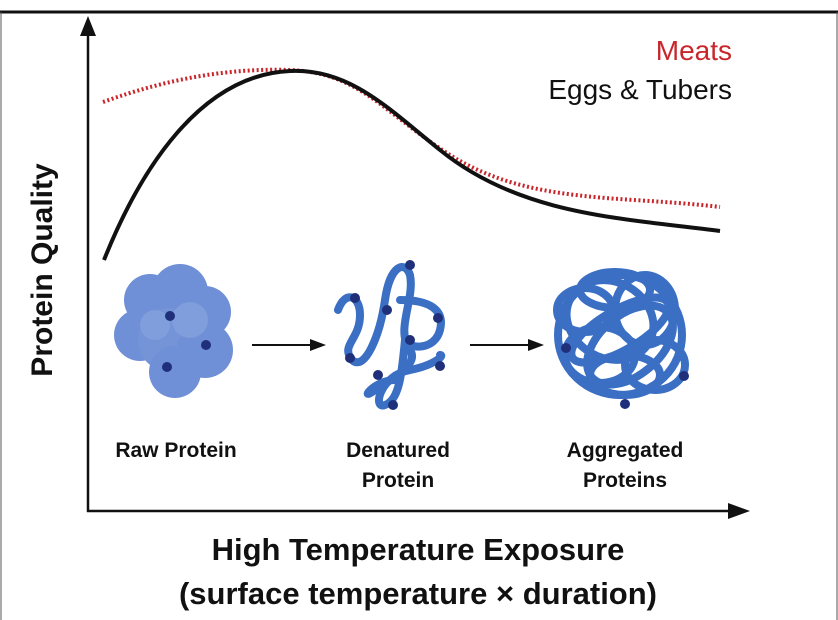  What do you see at coordinates (694, 50) in the screenshot?
I see `legend-meats: Meats` at bounding box center [694, 50].